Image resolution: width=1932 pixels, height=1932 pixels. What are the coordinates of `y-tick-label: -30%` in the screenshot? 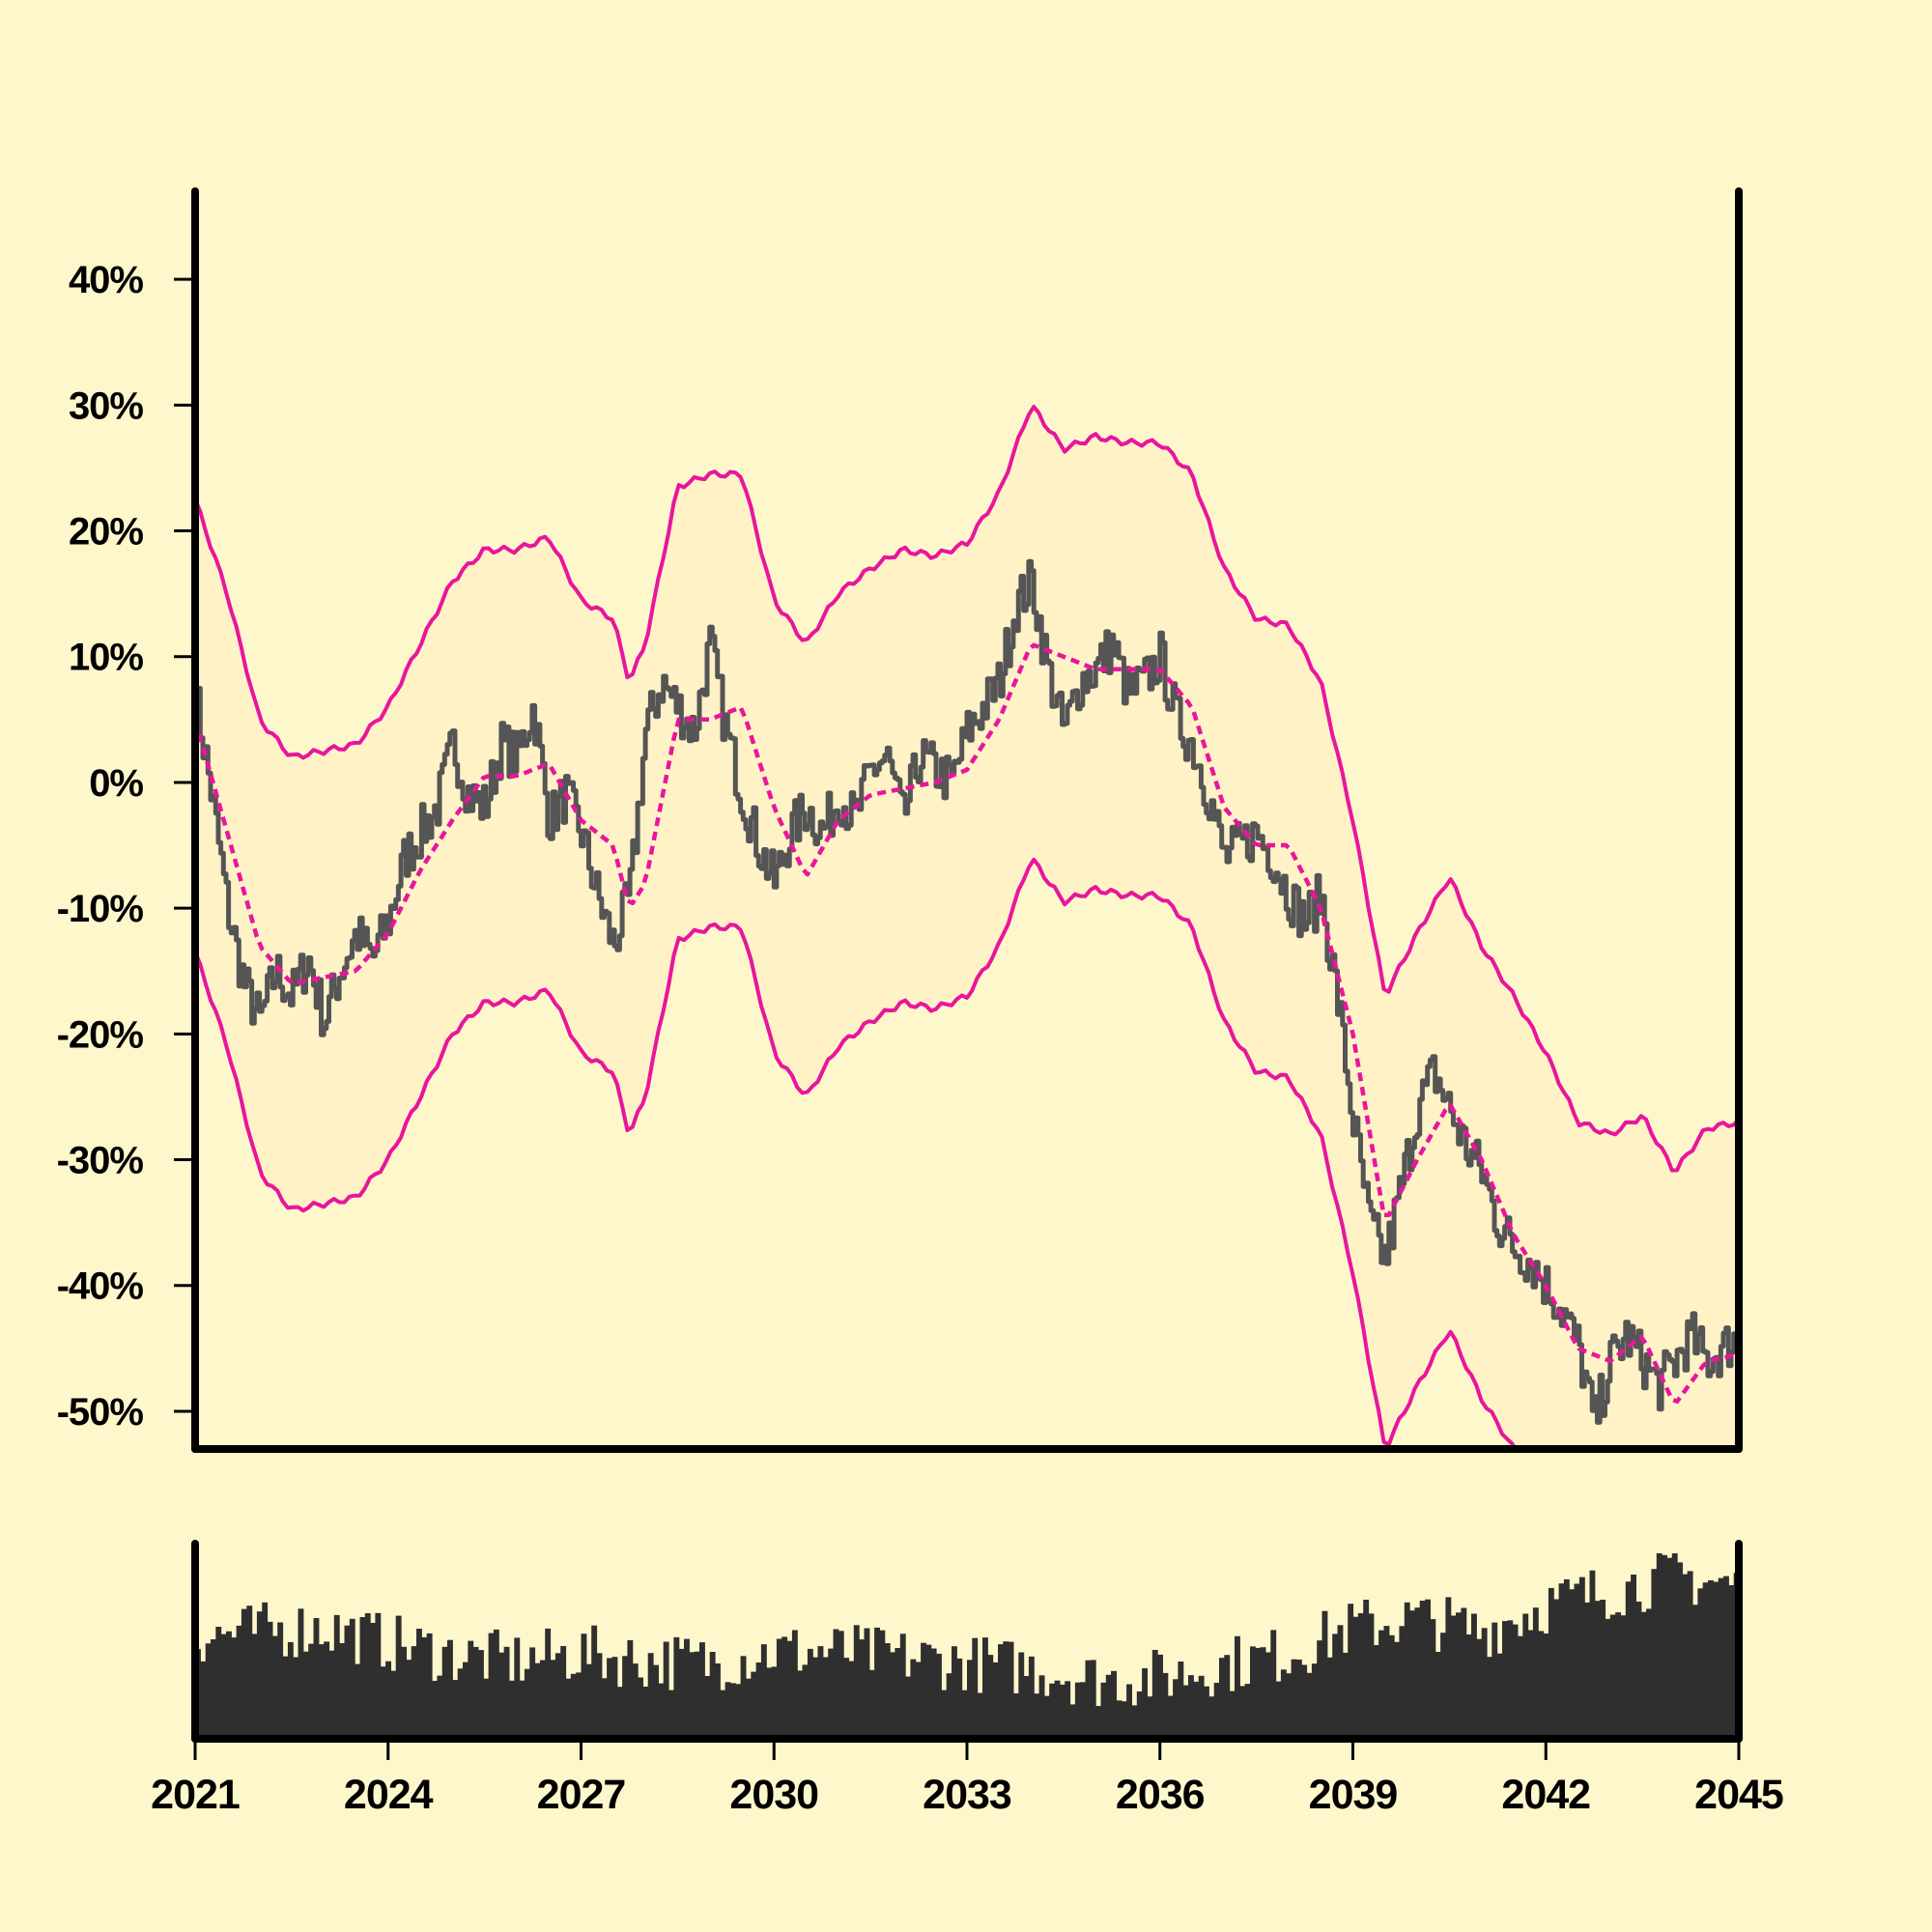 It's located at (100, 1161).